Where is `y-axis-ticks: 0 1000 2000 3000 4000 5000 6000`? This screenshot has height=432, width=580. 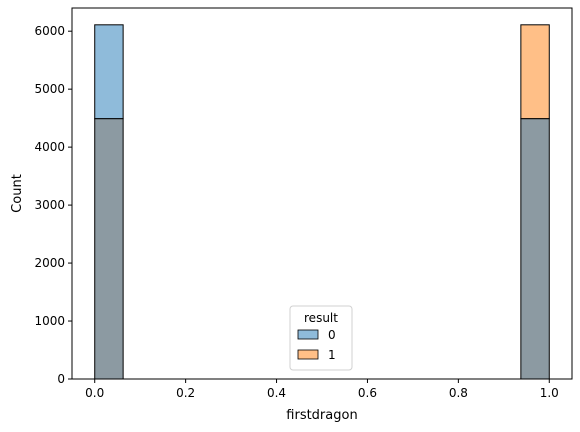
y-axis-ticks: 0 1000 2000 3000 4000 5000 6000 is located at coordinates (53, 205).